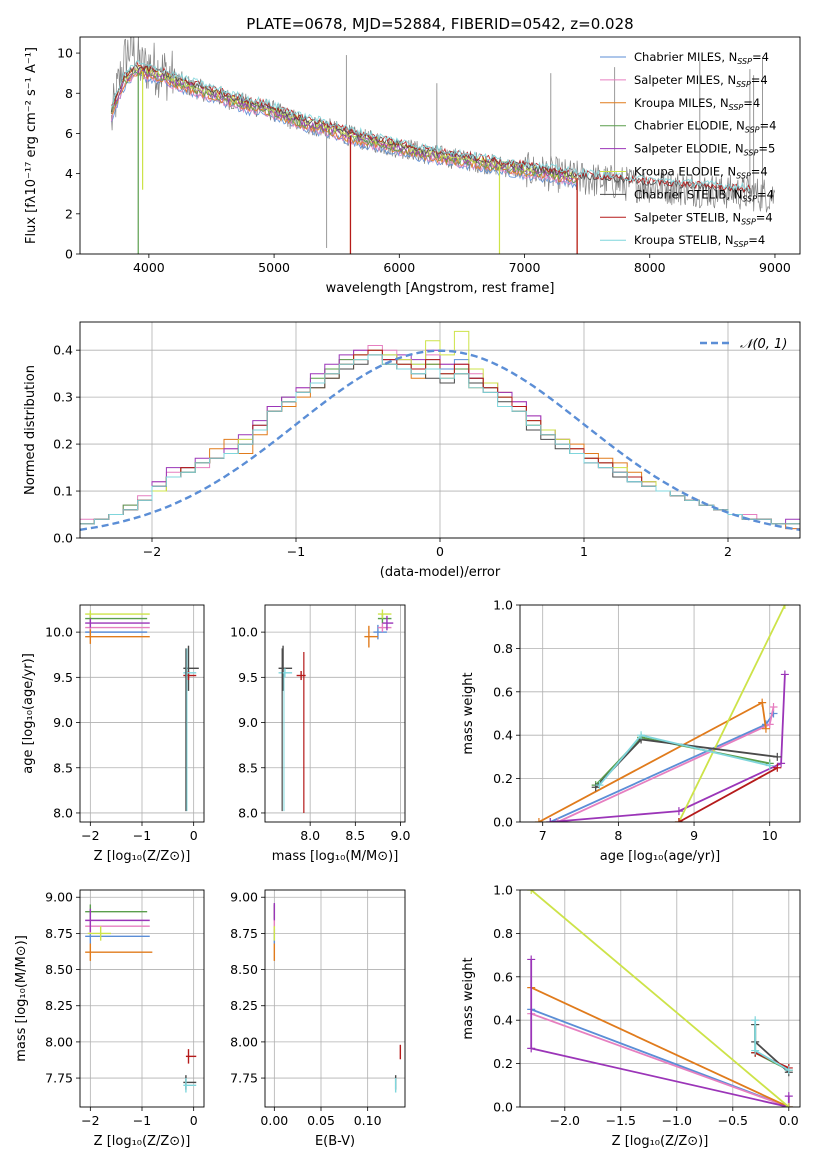  What do you see at coordinates (733, 1120) in the screenshot?
I see `x-tick-label: −0.5` at bounding box center [733, 1120].